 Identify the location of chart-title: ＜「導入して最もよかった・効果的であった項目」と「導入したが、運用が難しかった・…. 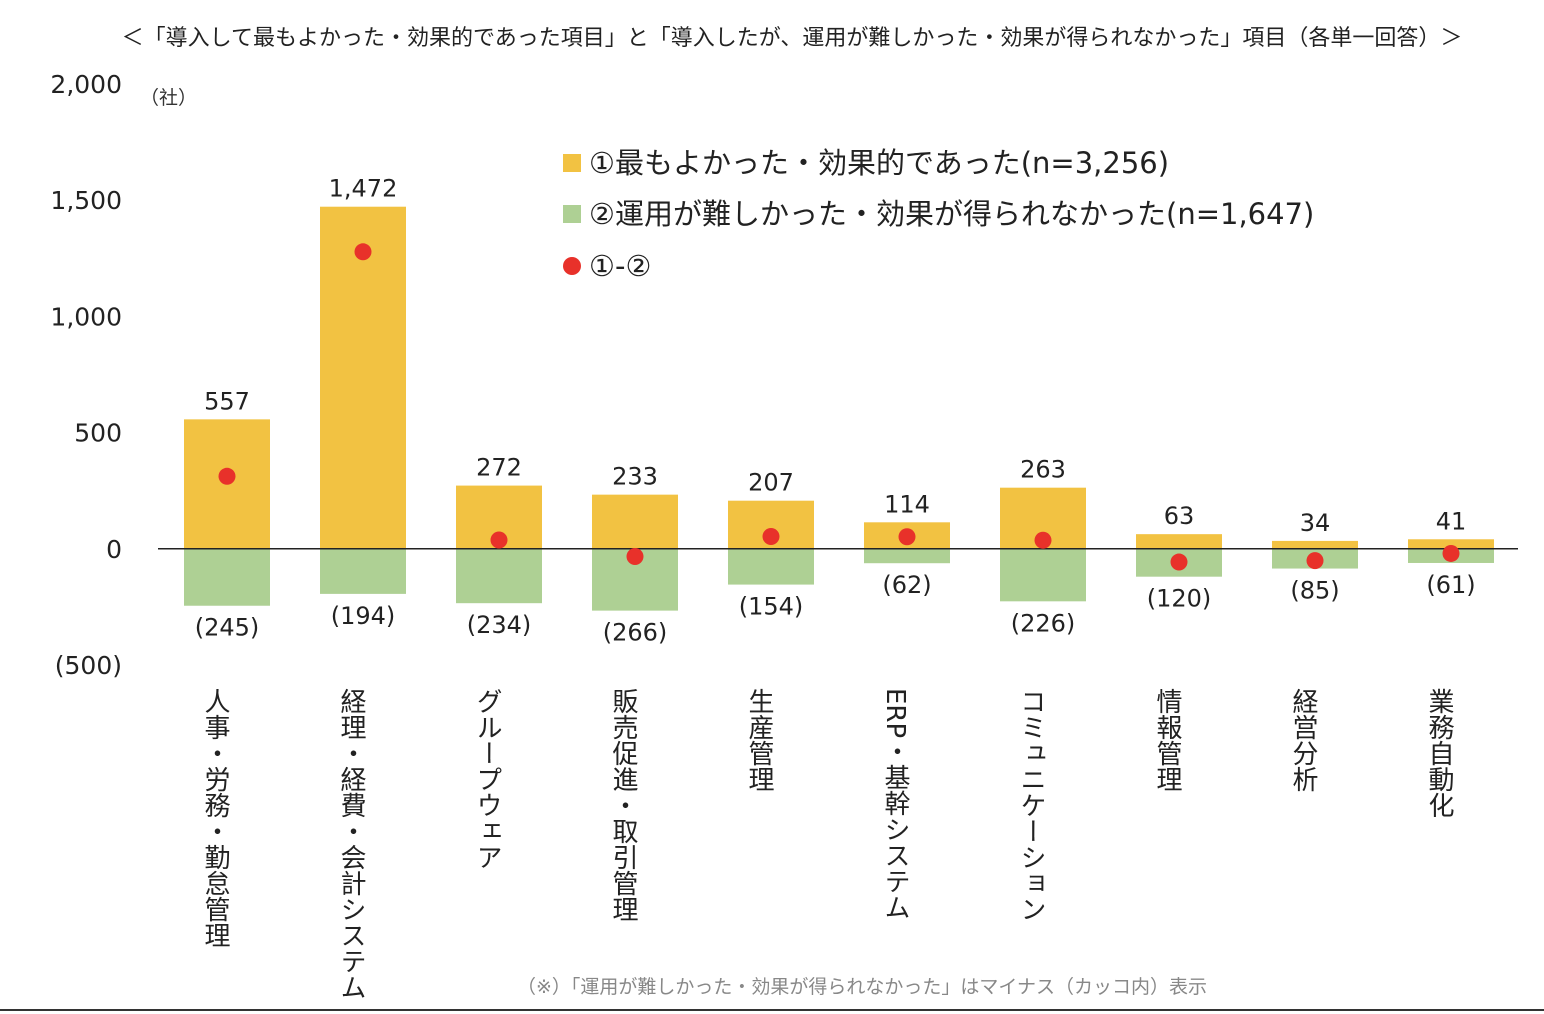
(792, 38).